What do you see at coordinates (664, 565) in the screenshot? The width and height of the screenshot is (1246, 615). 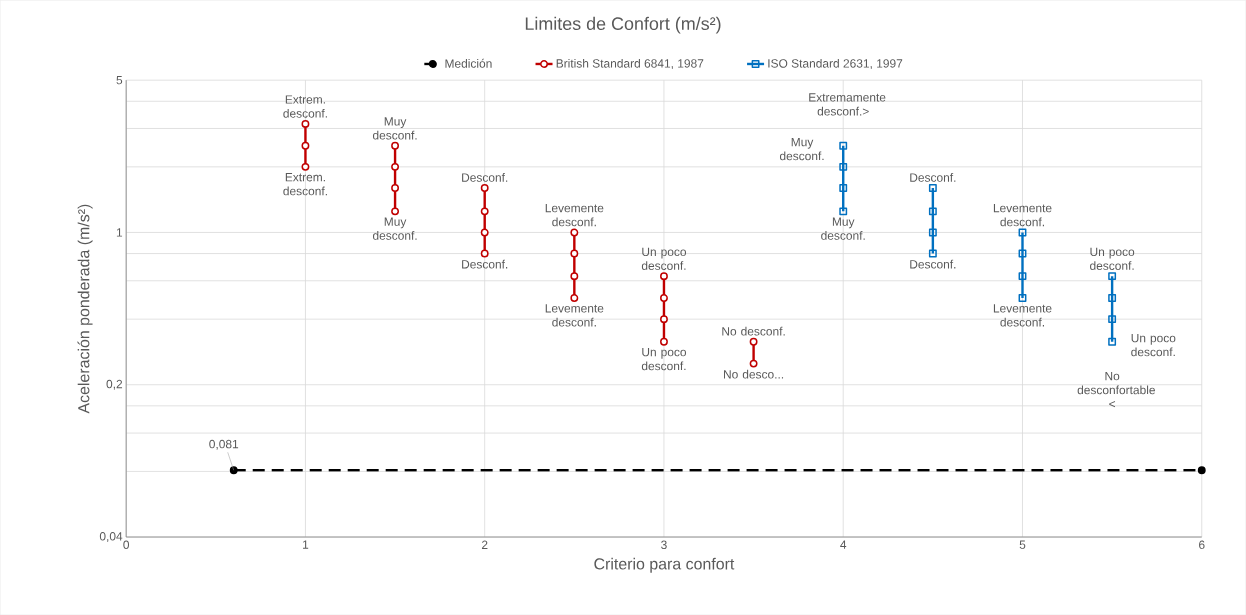 I see `x-axis-title: Criterio para confort` at bounding box center [664, 565].